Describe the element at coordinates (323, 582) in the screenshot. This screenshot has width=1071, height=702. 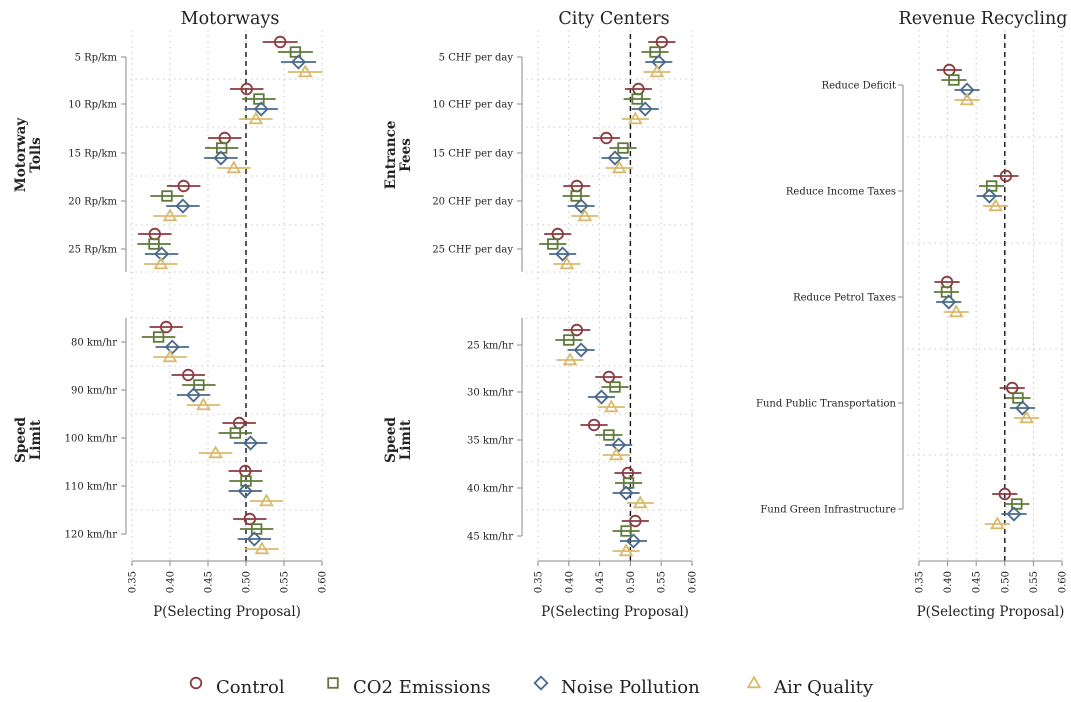
I see `panel-0-xtick-label-5: 0.60` at that location.